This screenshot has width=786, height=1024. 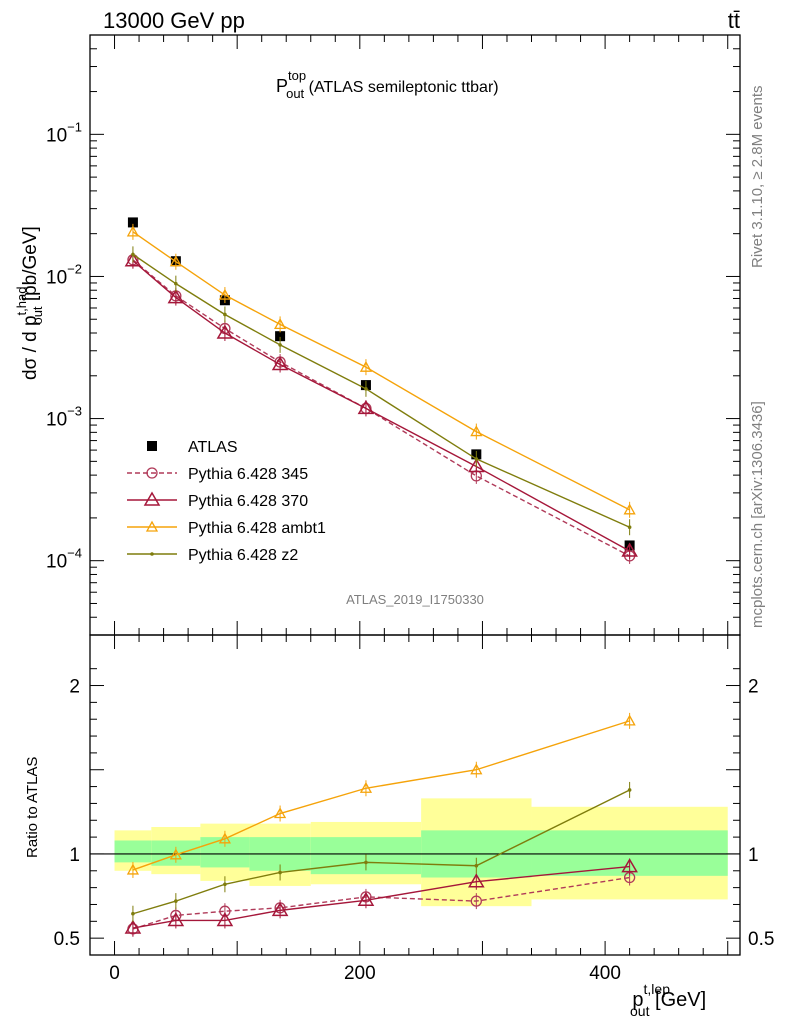 I want to click on plot-title-sup: top, so click(x=297, y=75).